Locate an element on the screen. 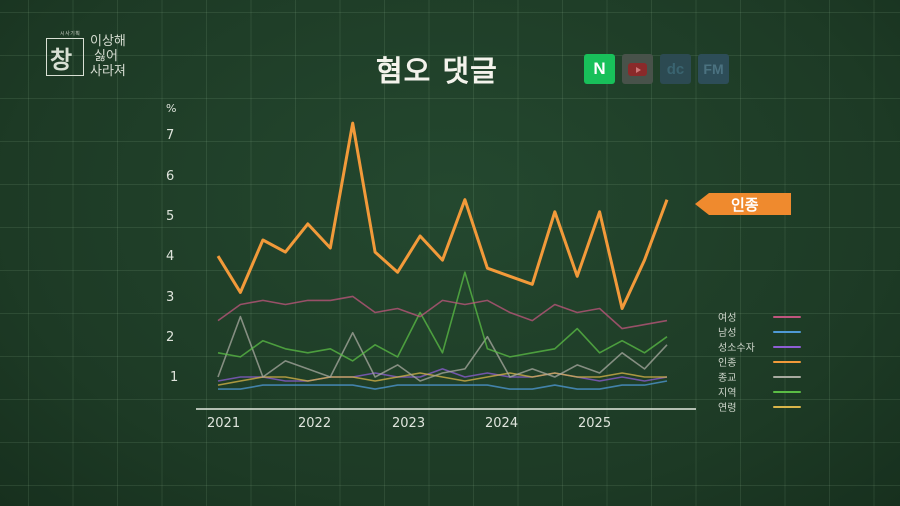 The width and height of the screenshot is (900, 506). youtube-icon is located at coordinates (637, 69).